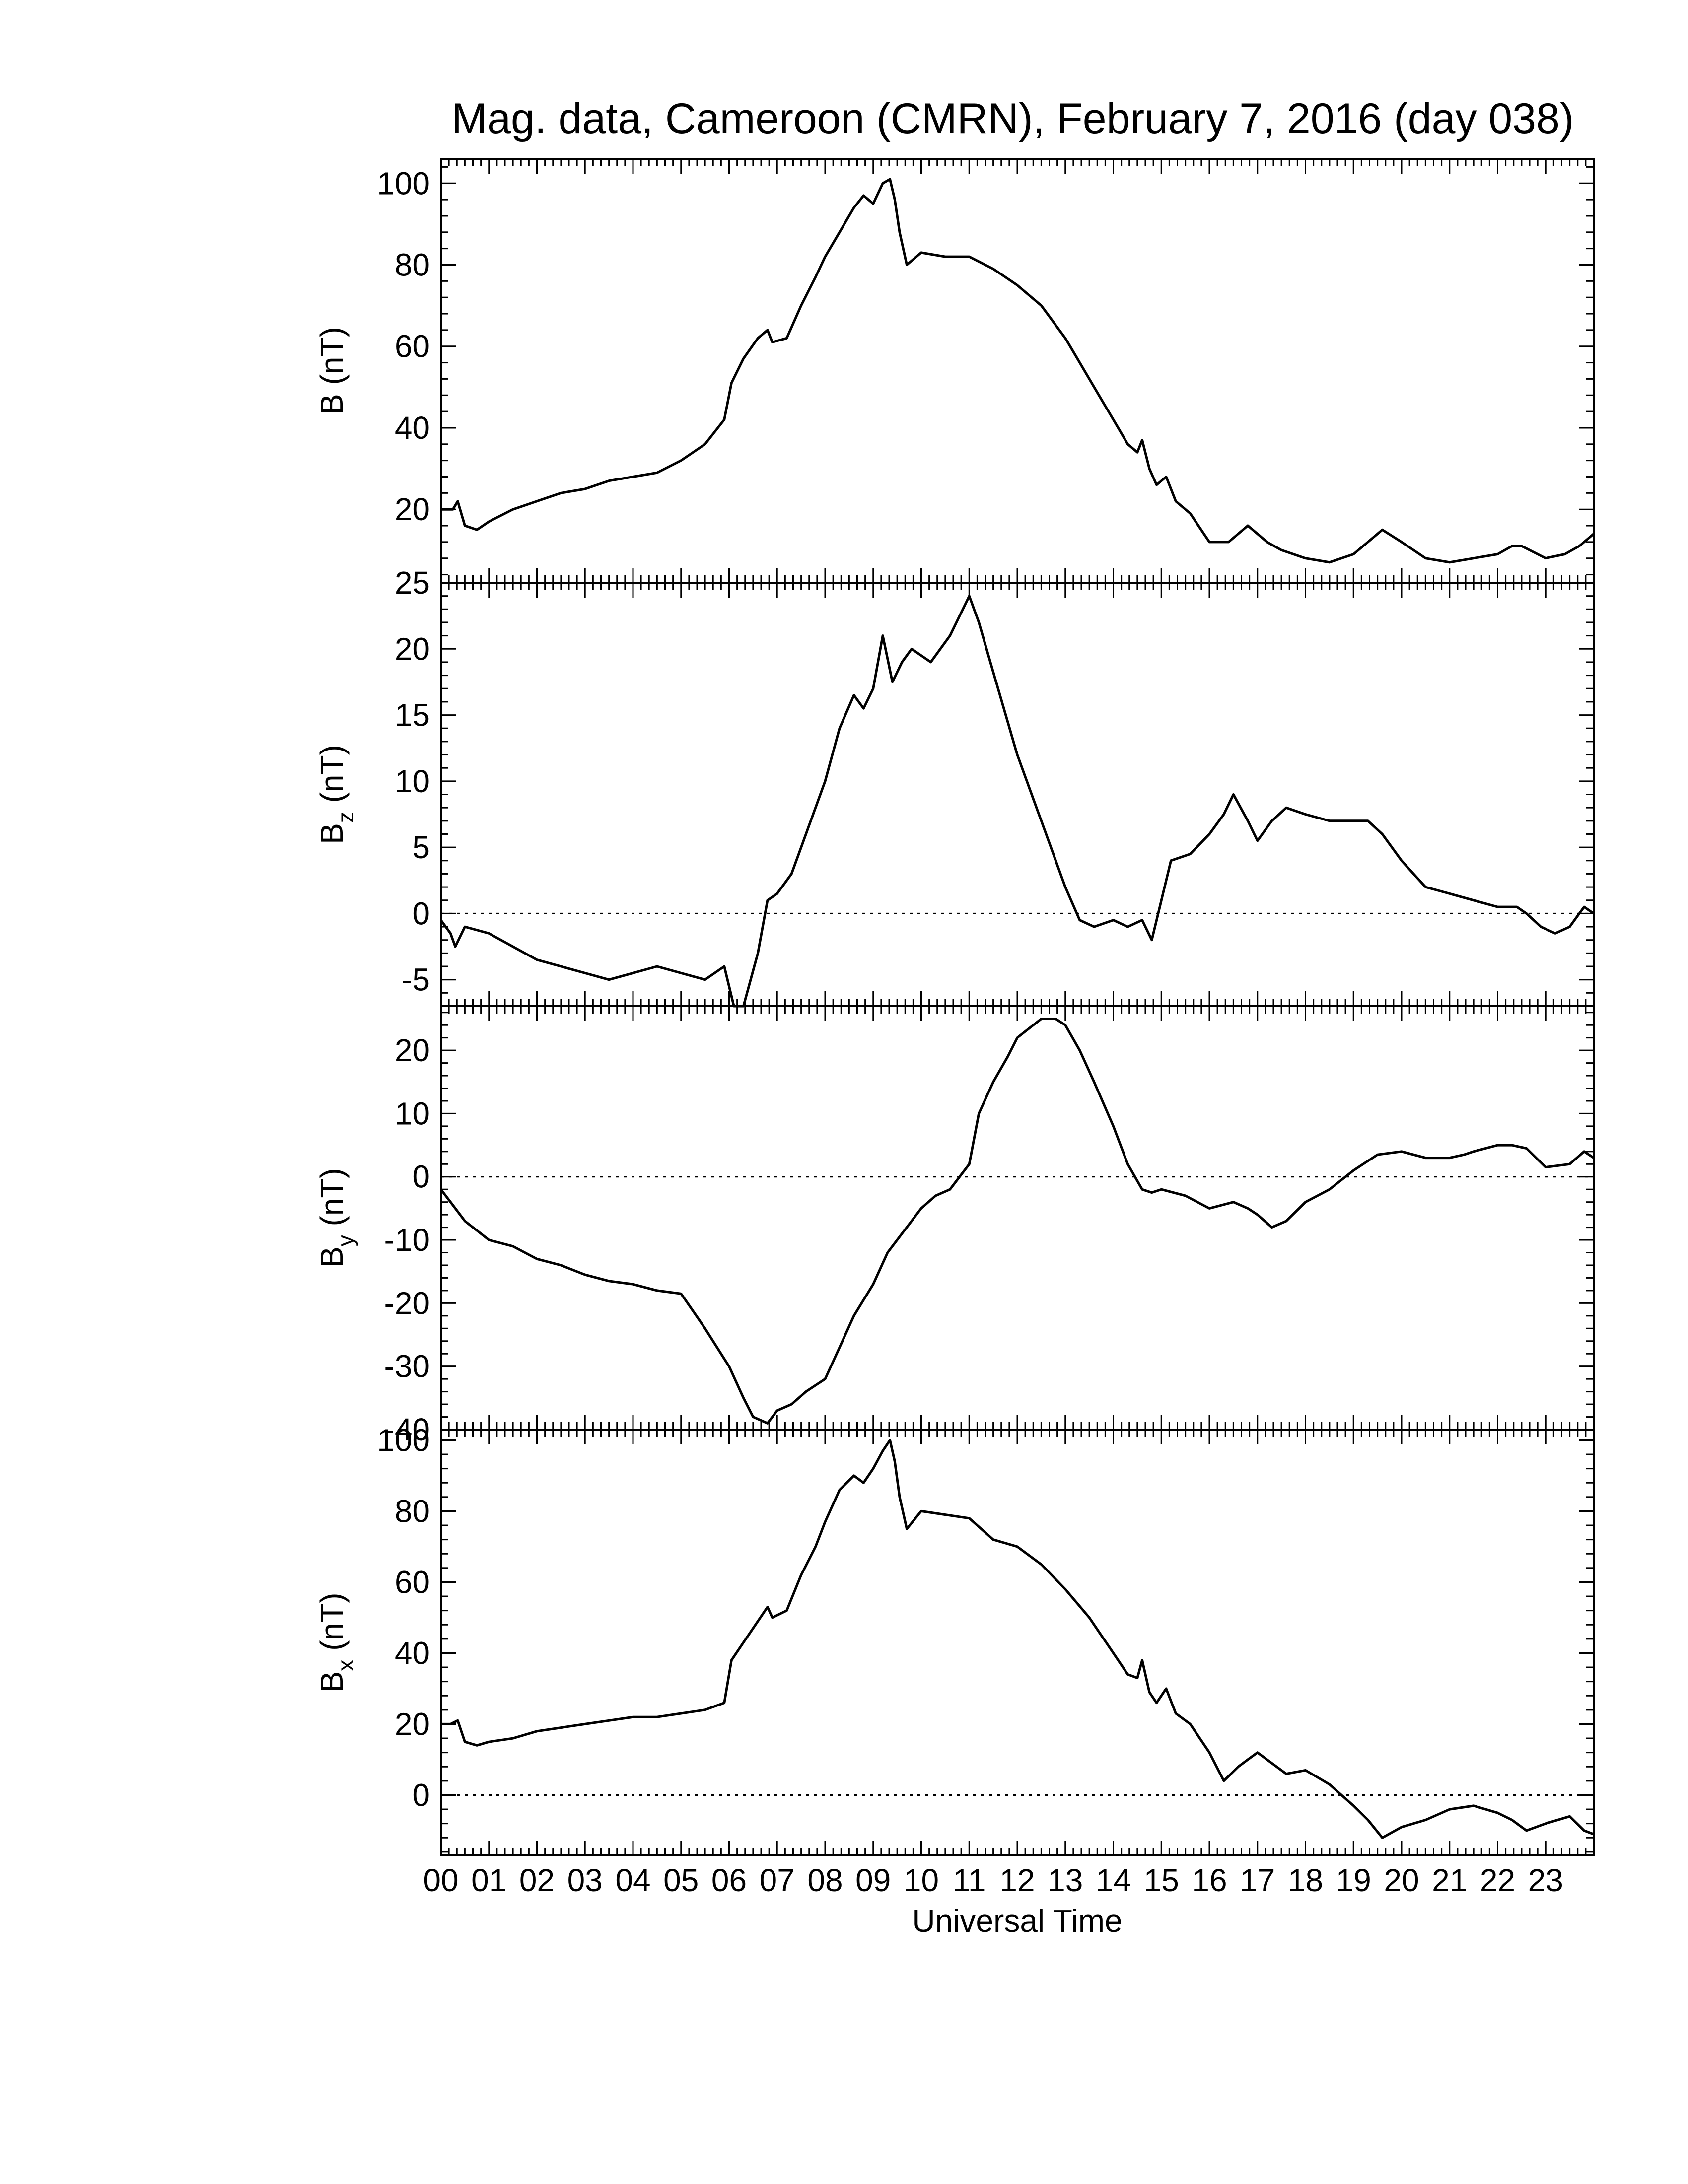 This screenshot has height=2184, width=1688. Describe the element at coordinates (332, 371) in the screenshot. I see `y-axis-label: B (nT)` at that location.